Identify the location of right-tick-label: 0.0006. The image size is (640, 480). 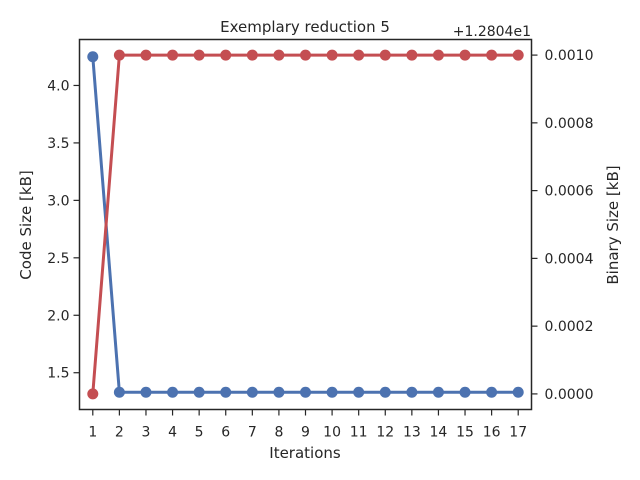
(569, 192).